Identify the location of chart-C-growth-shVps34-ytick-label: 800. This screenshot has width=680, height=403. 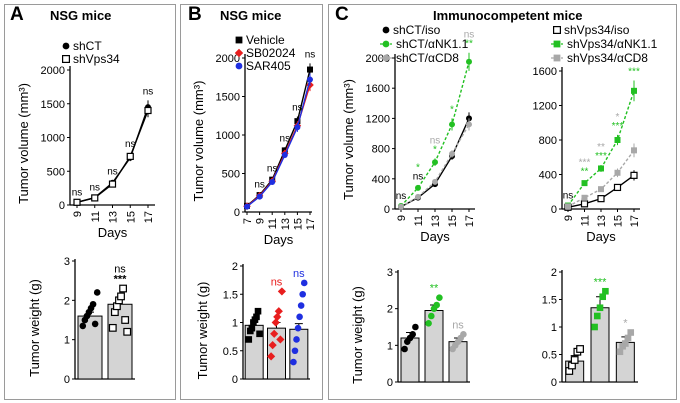
(548, 141).